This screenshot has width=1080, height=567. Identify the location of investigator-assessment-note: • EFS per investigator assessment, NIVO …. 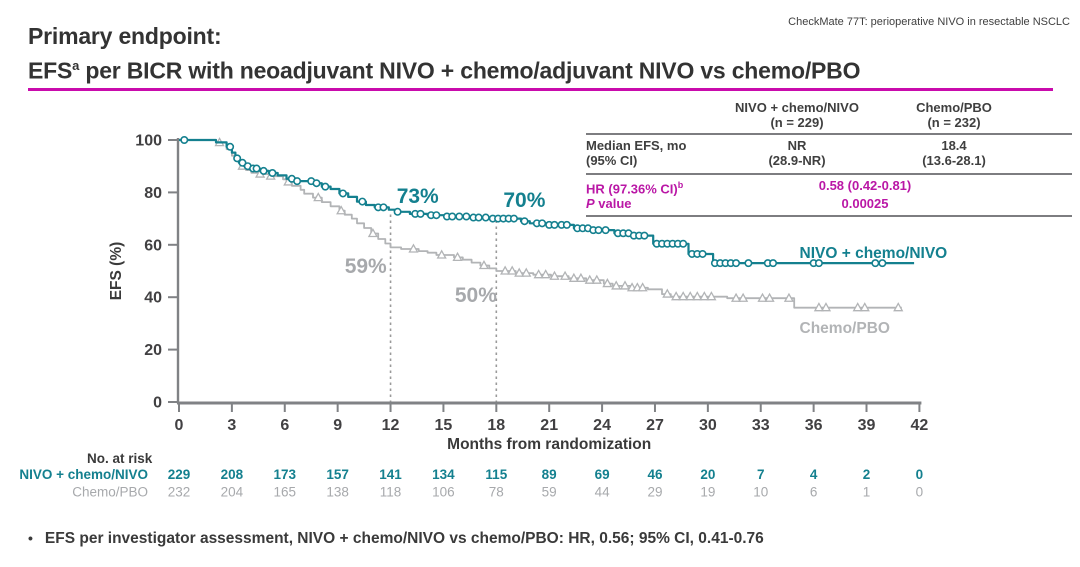
(396, 538).